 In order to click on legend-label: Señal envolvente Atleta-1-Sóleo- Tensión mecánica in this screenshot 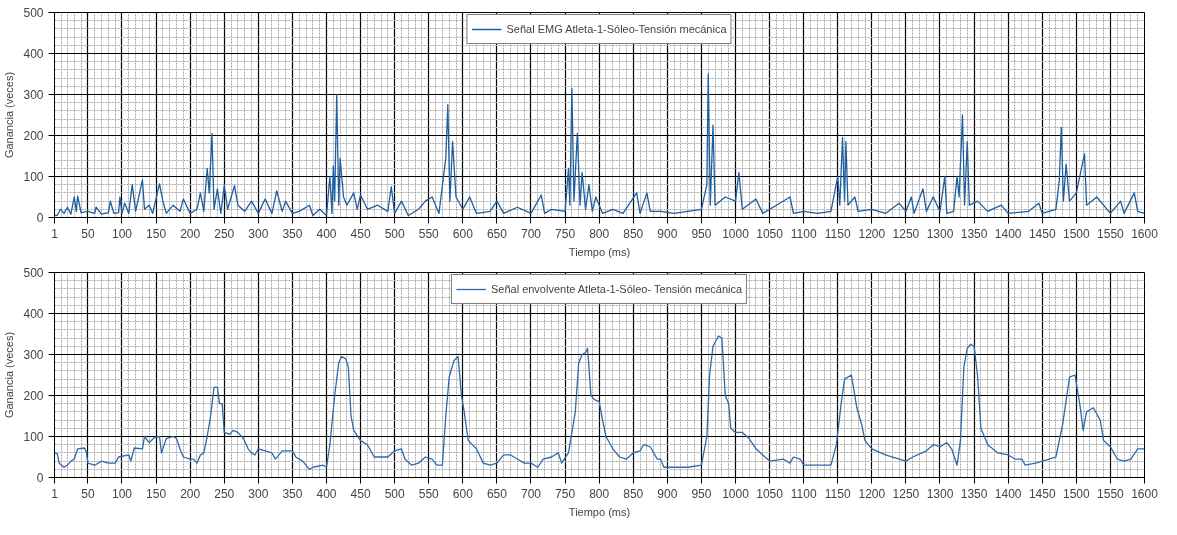, I will do `click(616, 289)`.